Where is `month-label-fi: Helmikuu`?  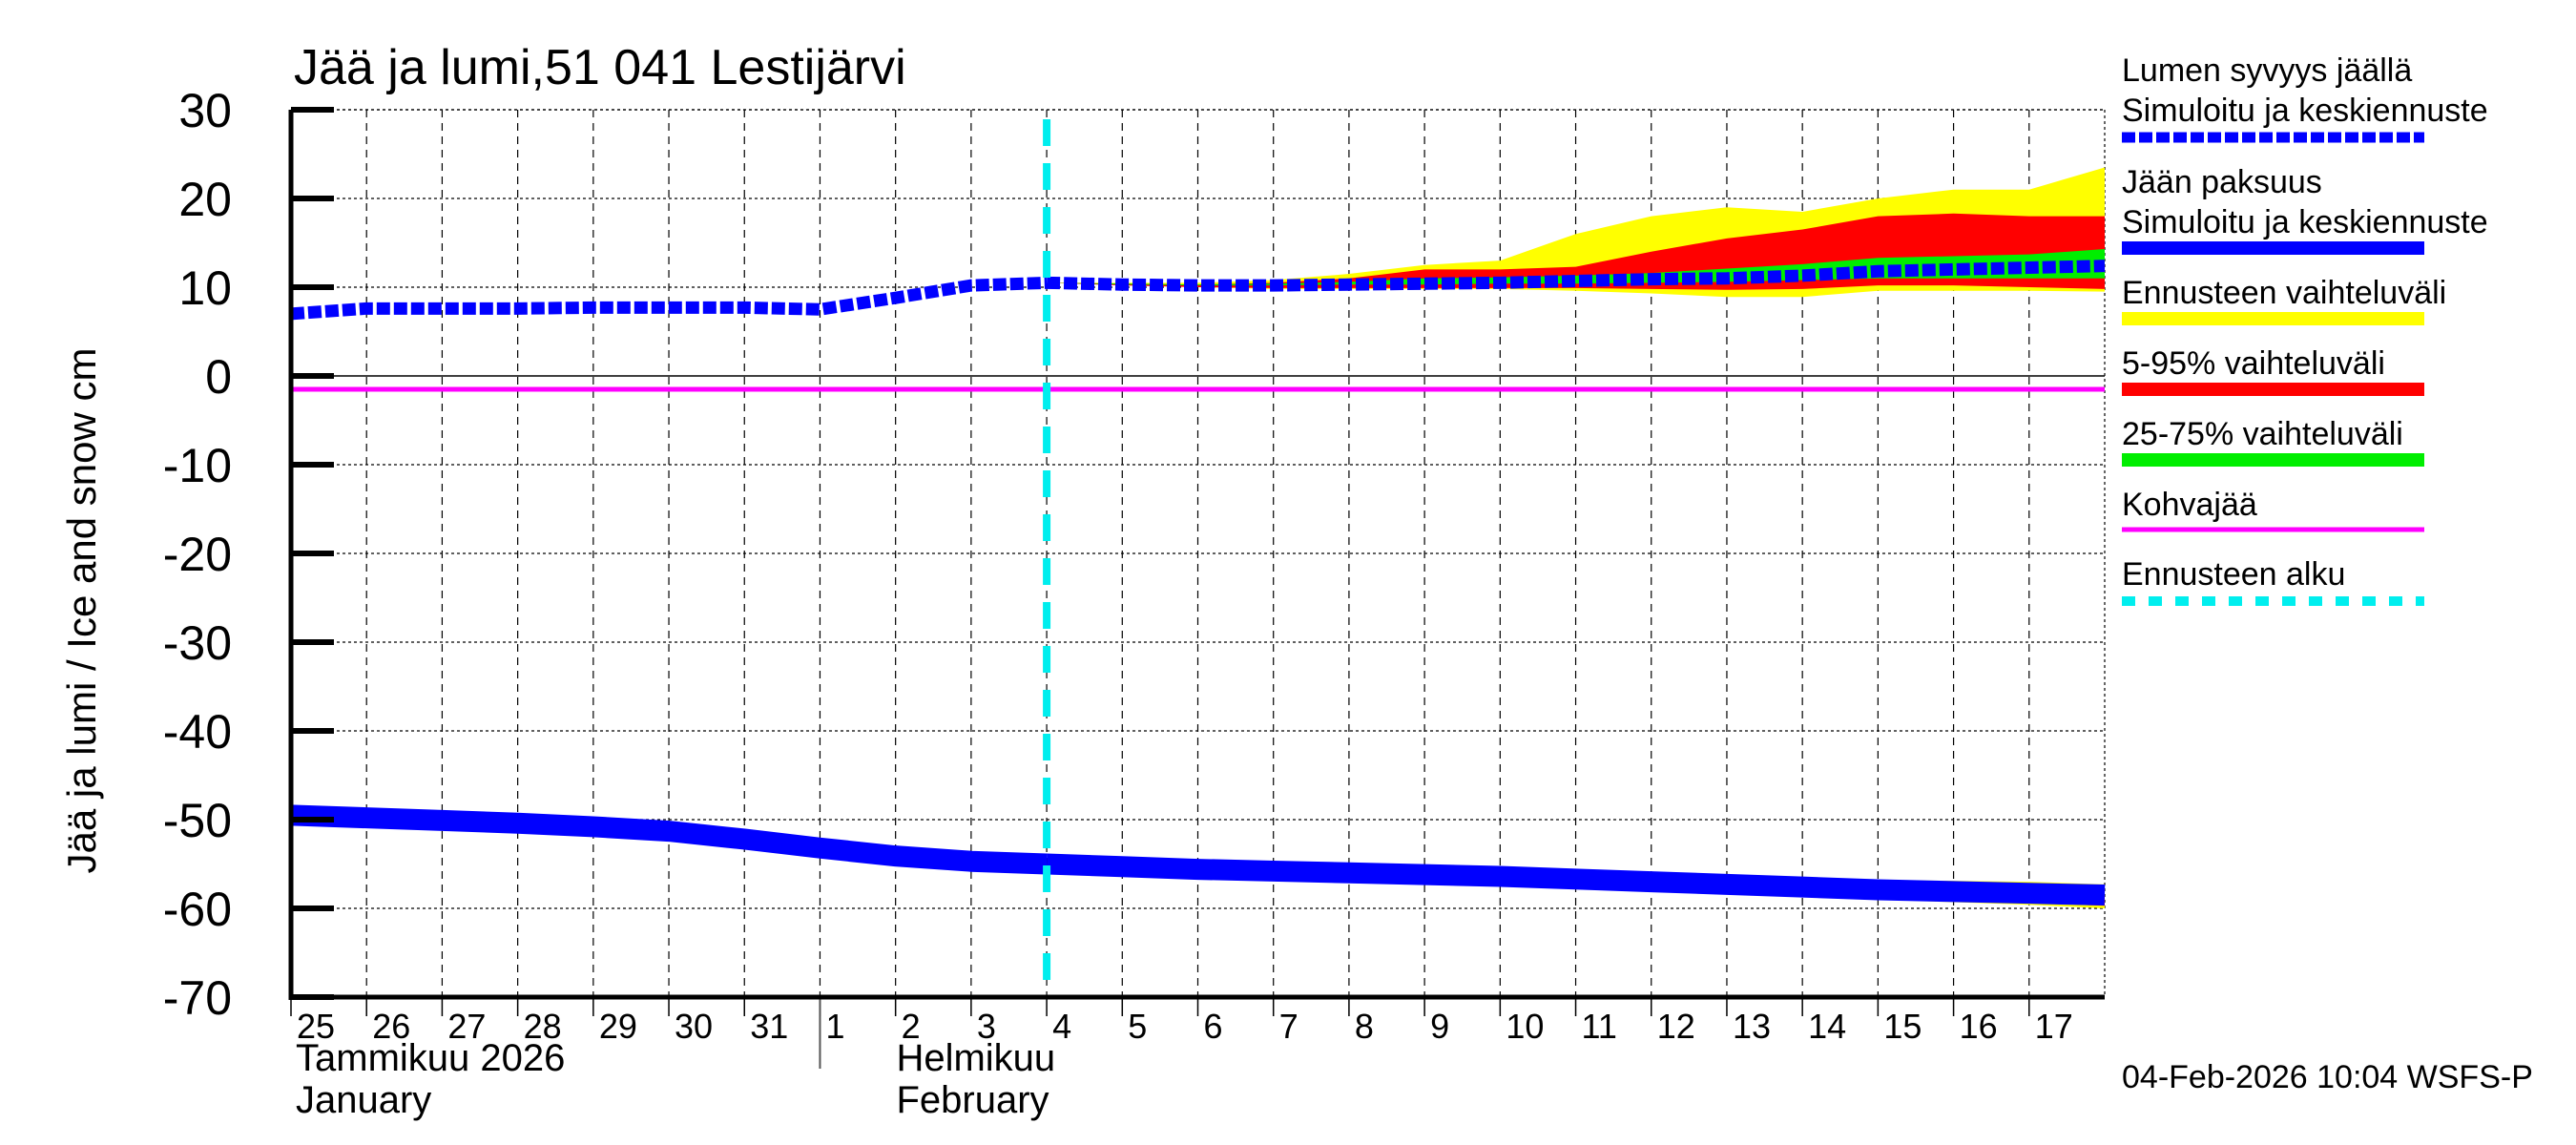
month-label-fi: Helmikuu is located at coordinates (975, 1058).